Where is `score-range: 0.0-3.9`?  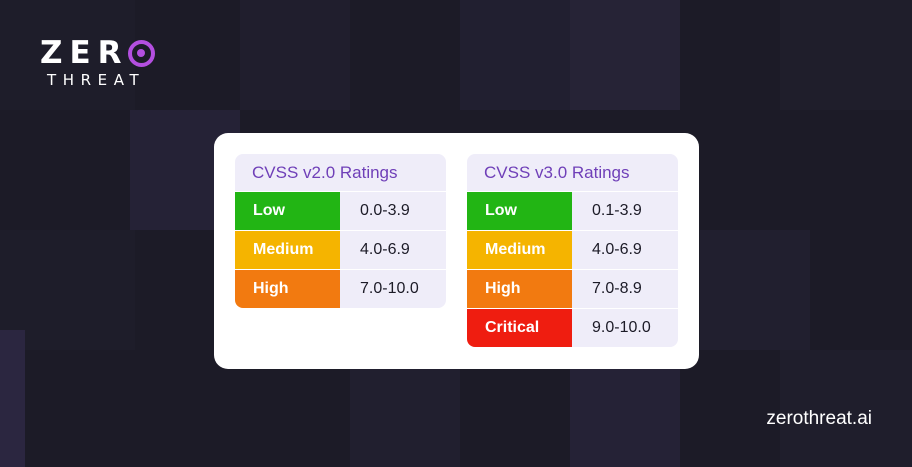 score-range: 0.0-3.9 is located at coordinates (393, 211).